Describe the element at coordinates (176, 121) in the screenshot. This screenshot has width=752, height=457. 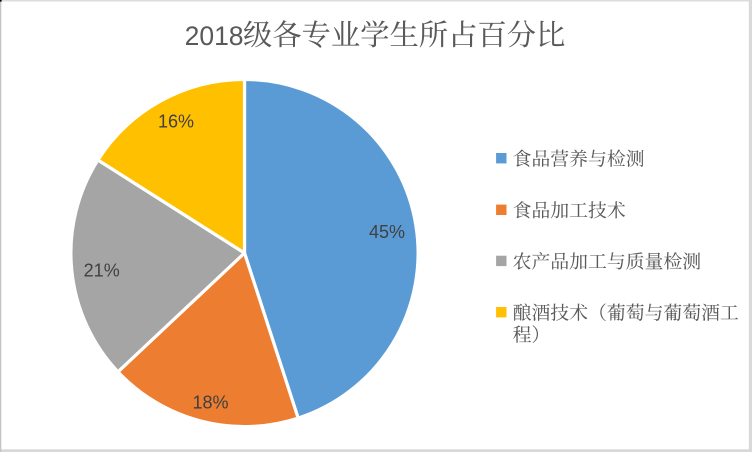
I see `svg-text: 16%` at that location.